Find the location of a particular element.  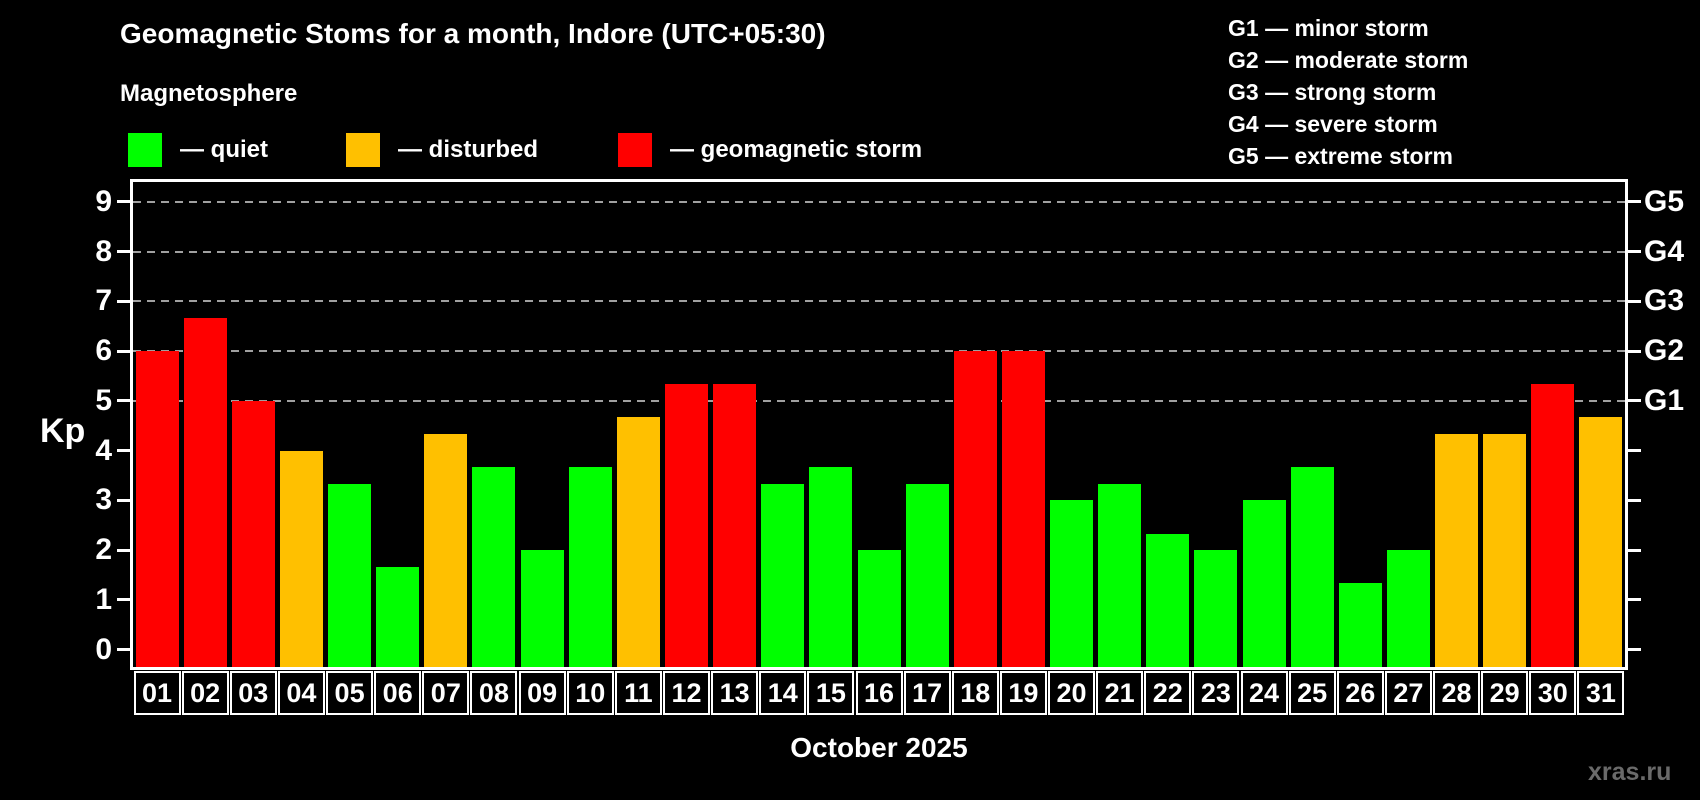

g-legend-line-g3: G3 — strong storm is located at coordinates (1332, 92).